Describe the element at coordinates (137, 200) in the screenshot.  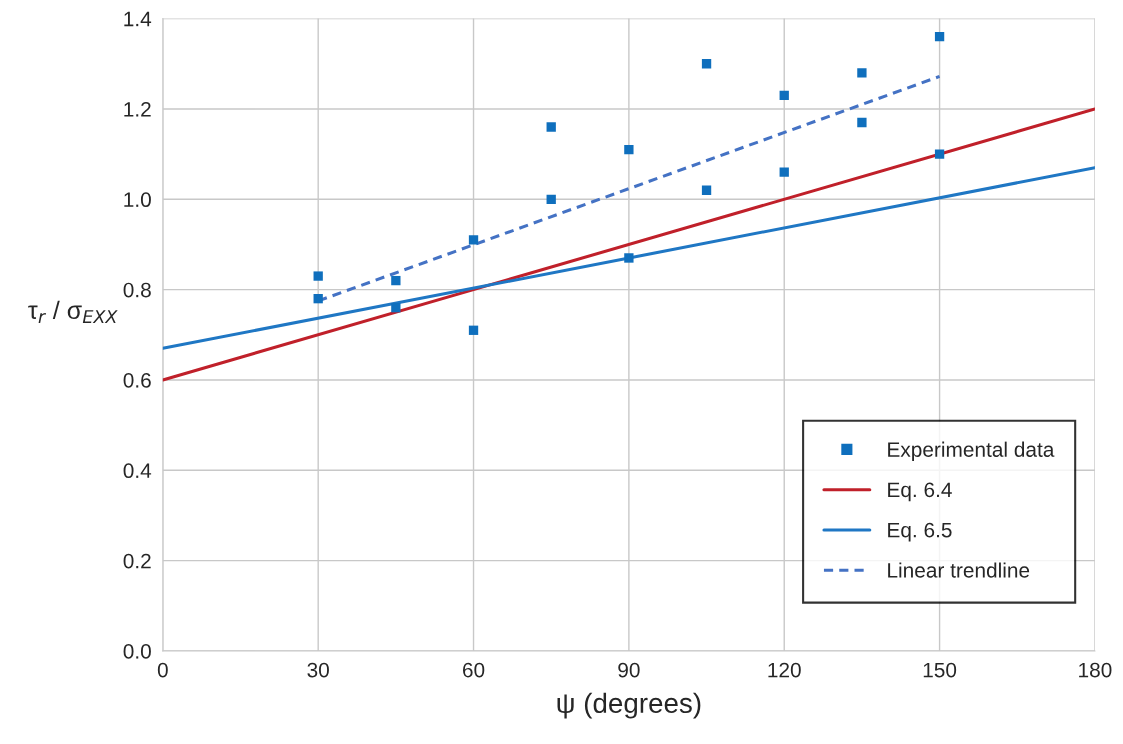
I see `y-tick-label: 1.0` at that location.